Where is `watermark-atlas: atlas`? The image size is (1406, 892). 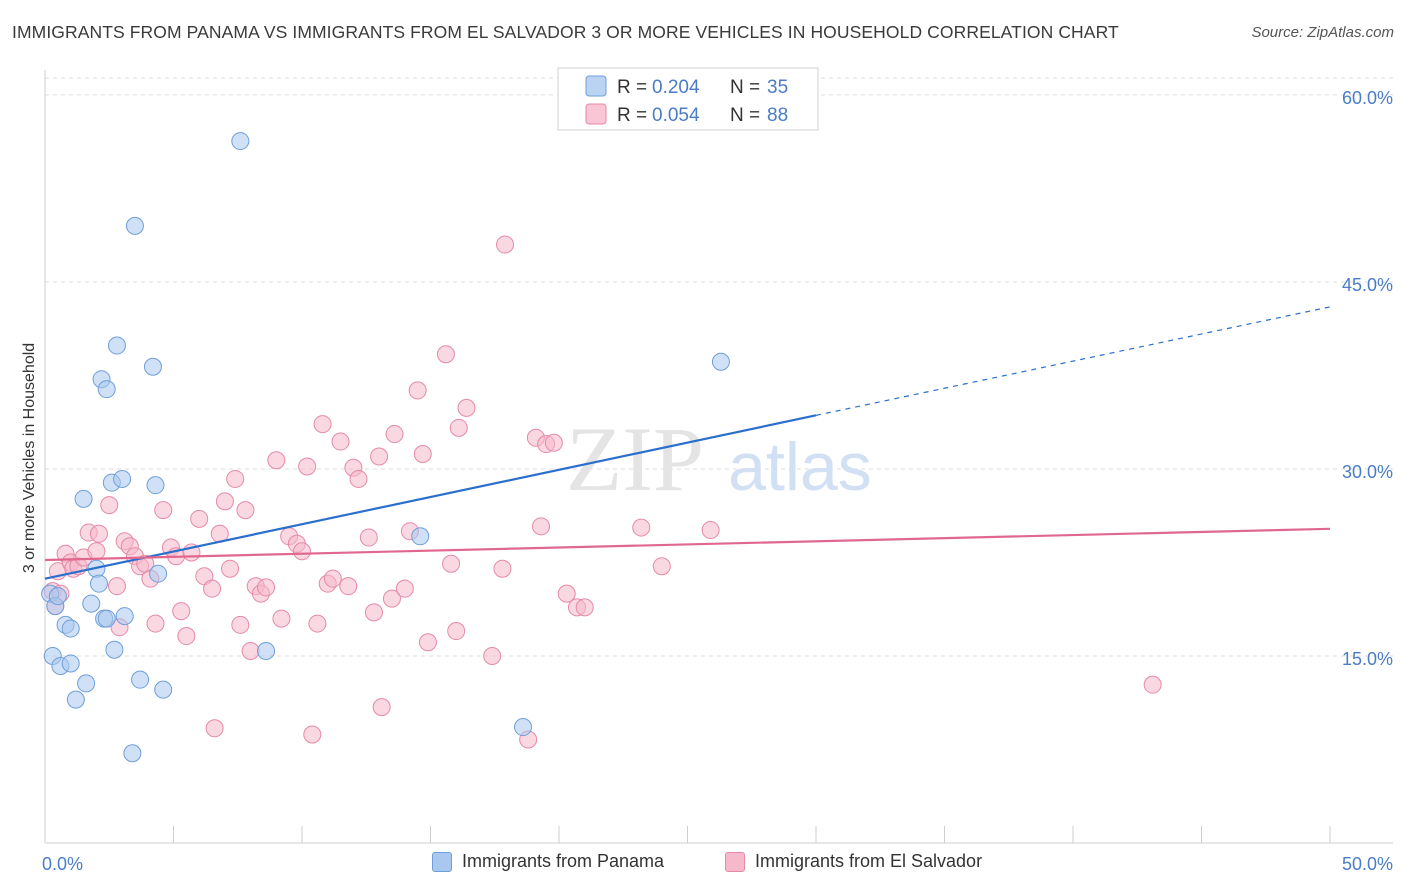
watermark-atlas: atlas is located at coordinates (800, 467).